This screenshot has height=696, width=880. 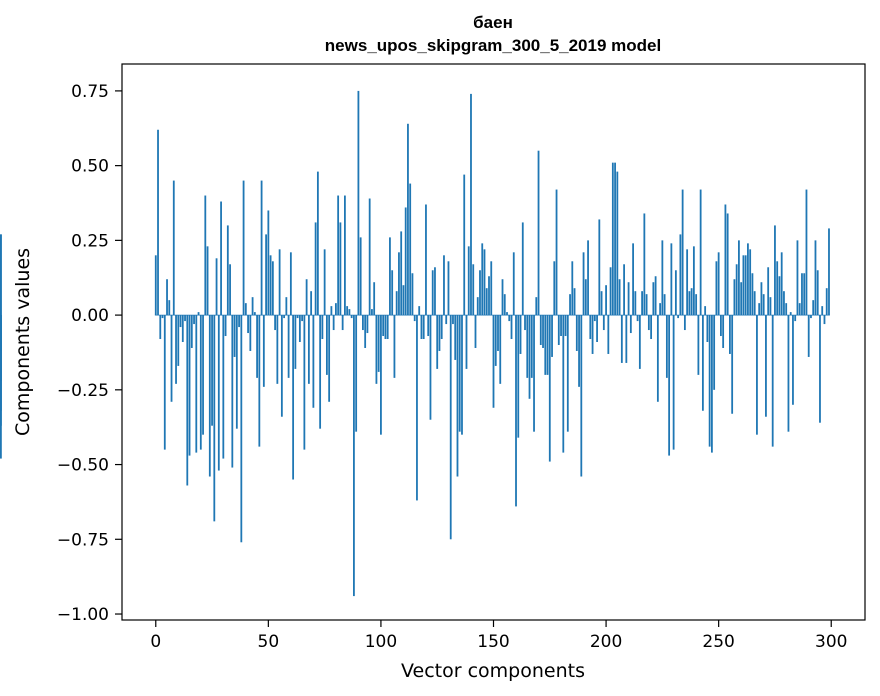 I want to click on y-tick-label: 0.25, so click(x=90, y=241).